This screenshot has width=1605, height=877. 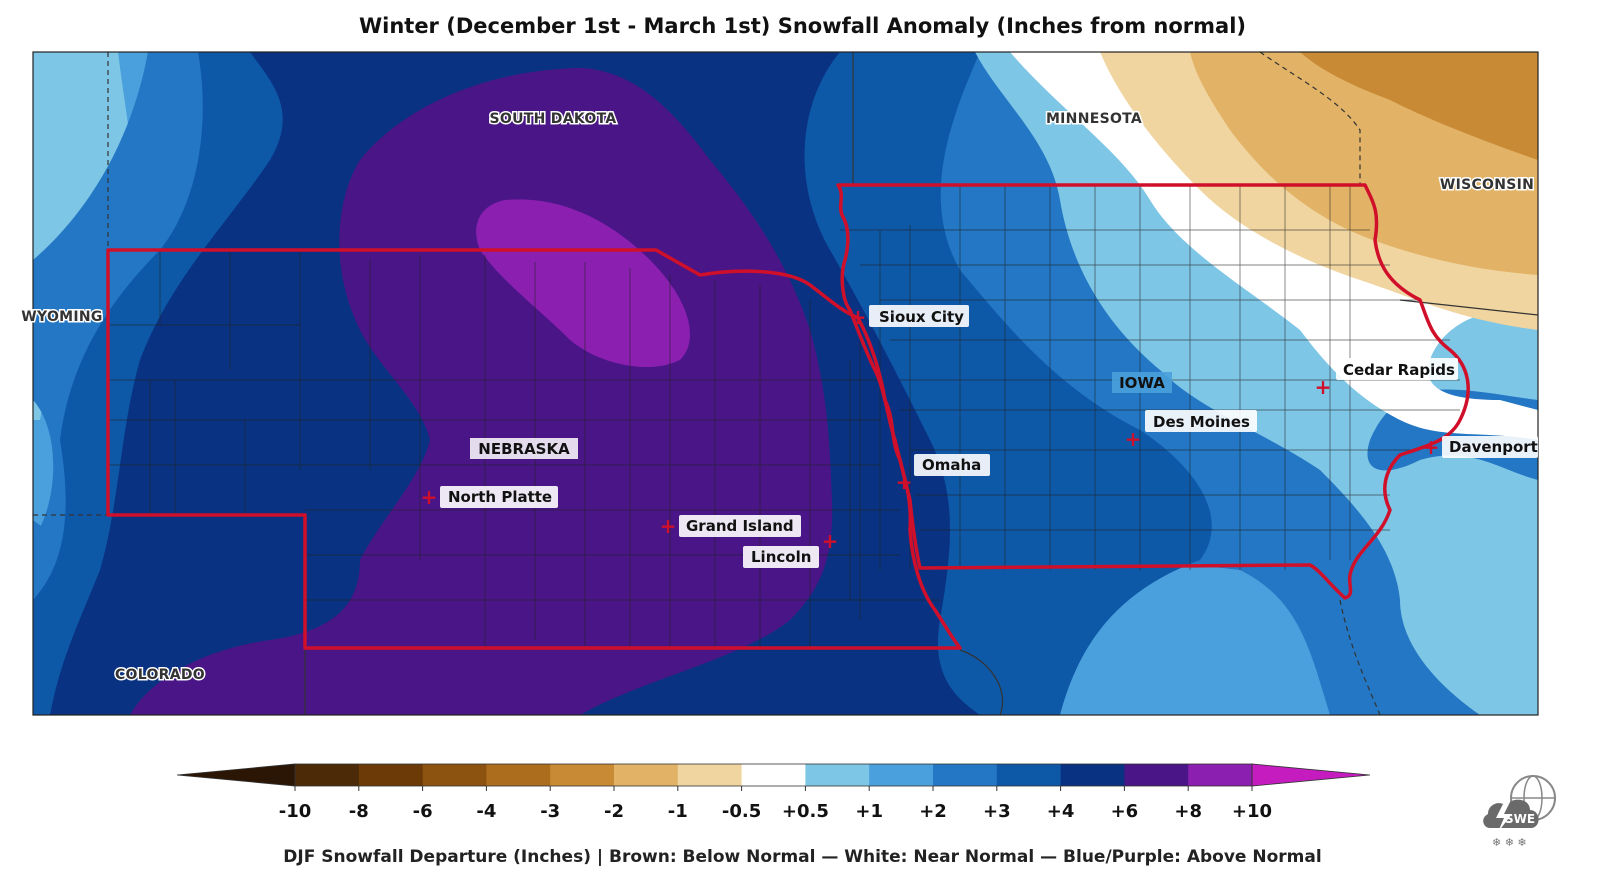 What do you see at coordinates (921, 317) in the screenshot?
I see `city-label: Sioux City` at bounding box center [921, 317].